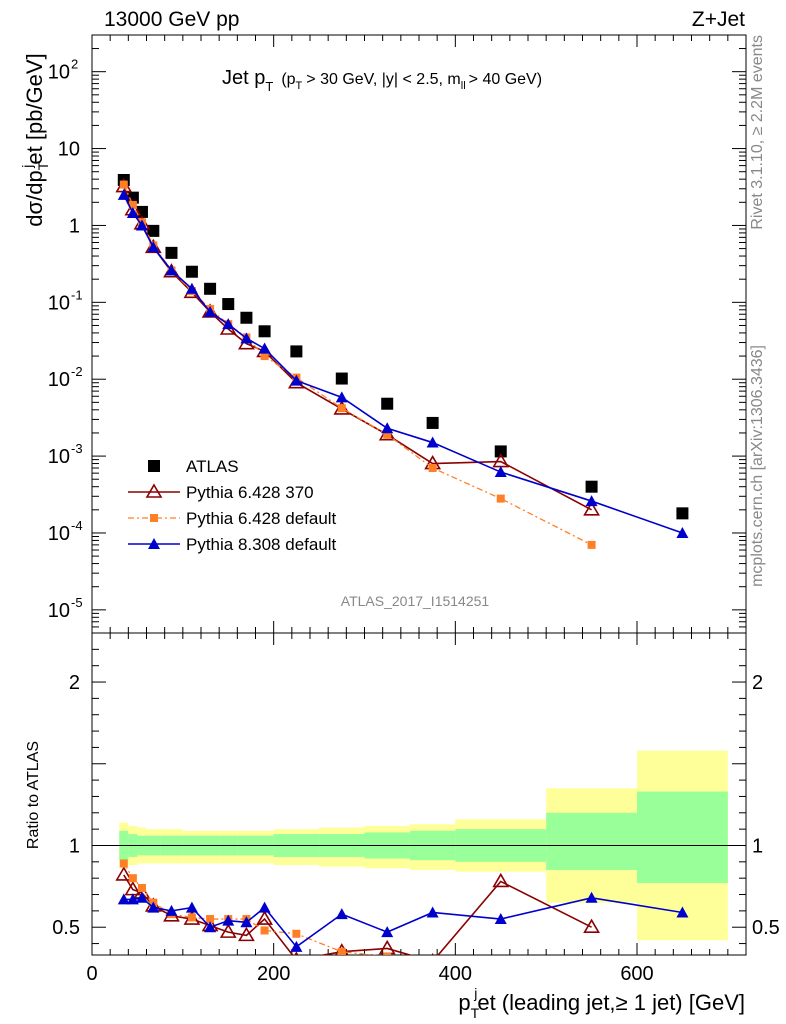 The image size is (786, 1024). I want to click on y-tick-label-main: 1, so click(74, 226).